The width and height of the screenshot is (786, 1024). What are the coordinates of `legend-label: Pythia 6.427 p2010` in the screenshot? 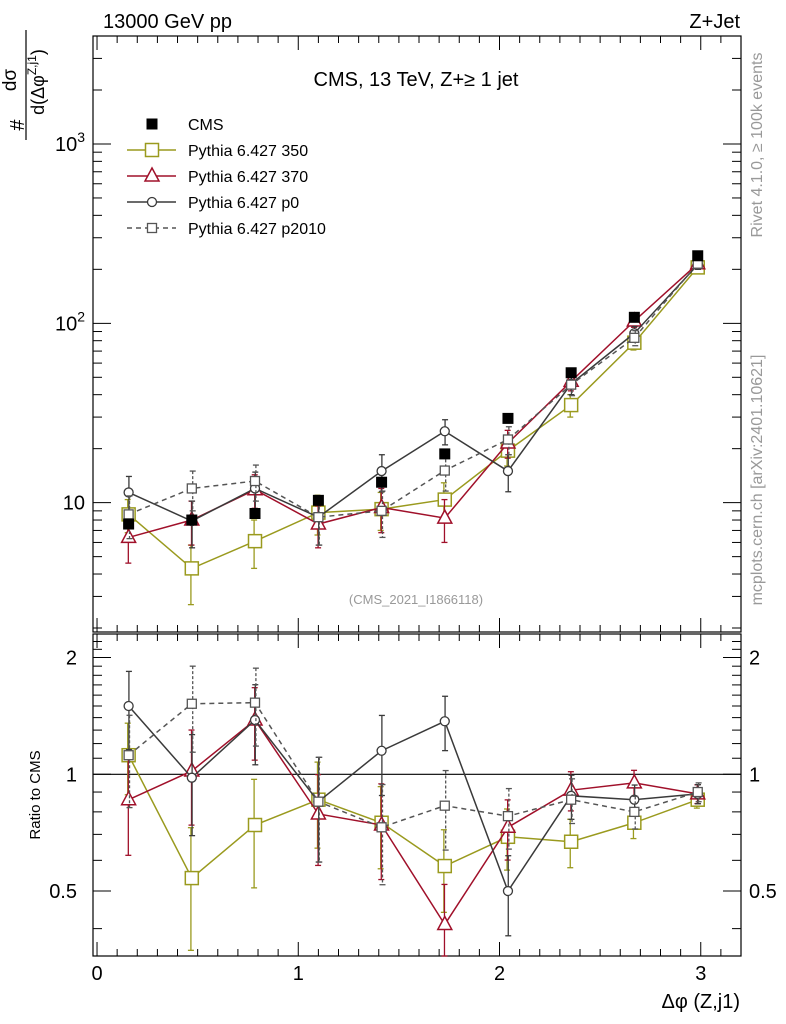 It's located at (257, 229).